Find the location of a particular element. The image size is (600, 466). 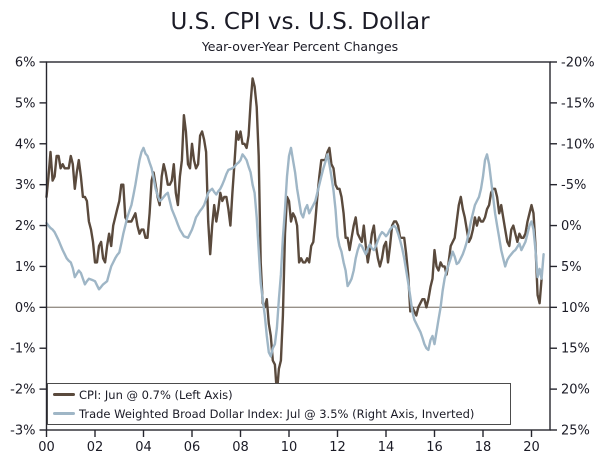

right-axis-tick-label: 25% is located at coordinates (575, 431).